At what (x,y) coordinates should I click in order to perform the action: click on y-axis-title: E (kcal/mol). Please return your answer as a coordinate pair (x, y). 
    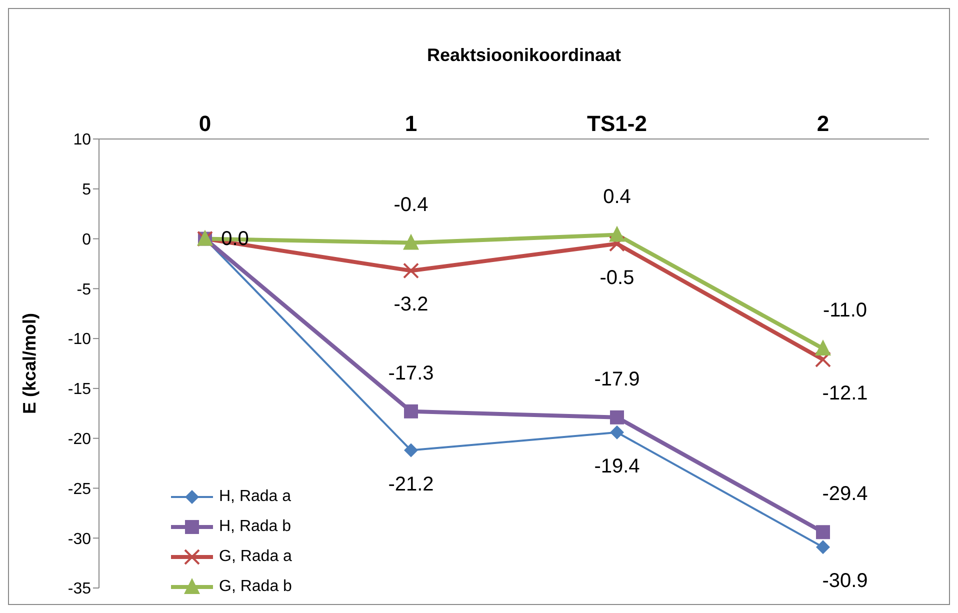
    Looking at the image, I should click on (29, 363).